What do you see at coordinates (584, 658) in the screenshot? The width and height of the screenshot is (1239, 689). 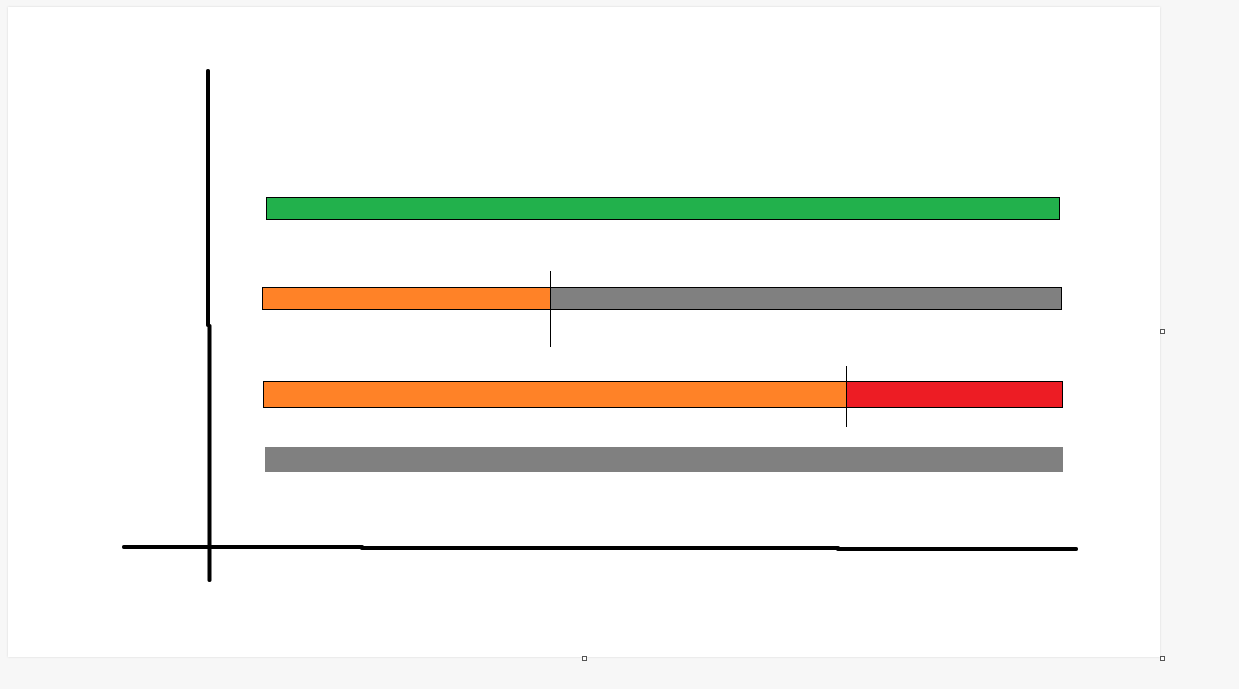 I see `resize-handle-bottom` at bounding box center [584, 658].